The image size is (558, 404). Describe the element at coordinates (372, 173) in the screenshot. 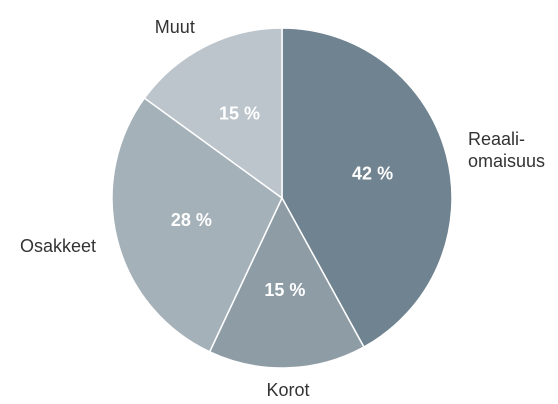

I see `value-label: 42 %` at that location.